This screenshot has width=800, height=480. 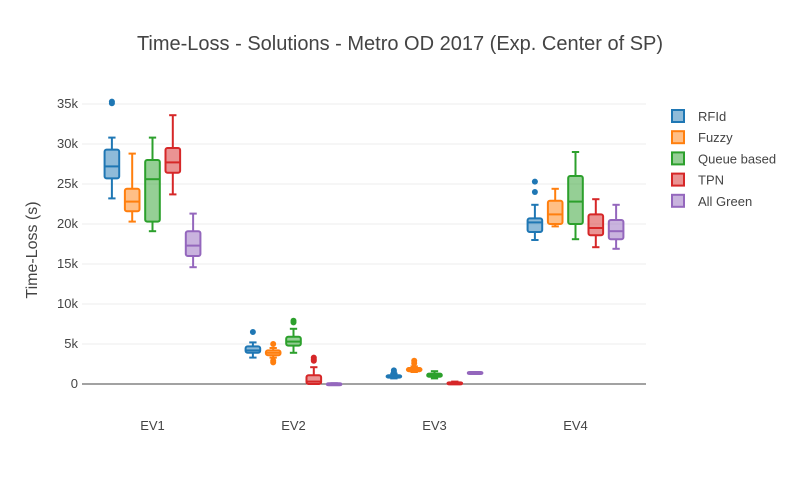 I want to click on y-tick-label: 25k, so click(x=67, y=183).